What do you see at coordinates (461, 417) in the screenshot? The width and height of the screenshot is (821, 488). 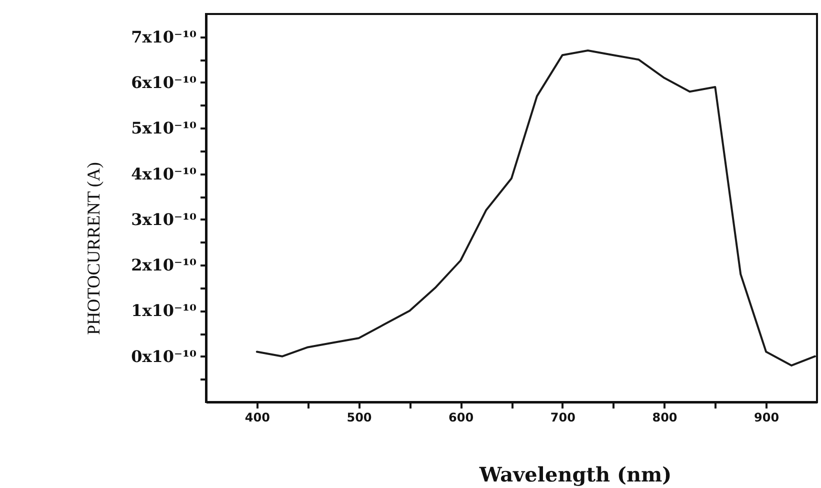 I see `x-tick-label: 600` at bounding box center [461, 417].